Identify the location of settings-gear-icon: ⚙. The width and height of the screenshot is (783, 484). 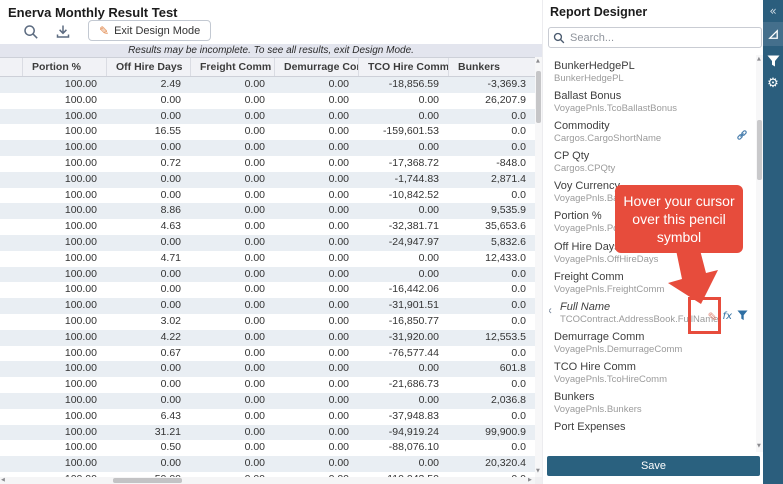
(773, 83).